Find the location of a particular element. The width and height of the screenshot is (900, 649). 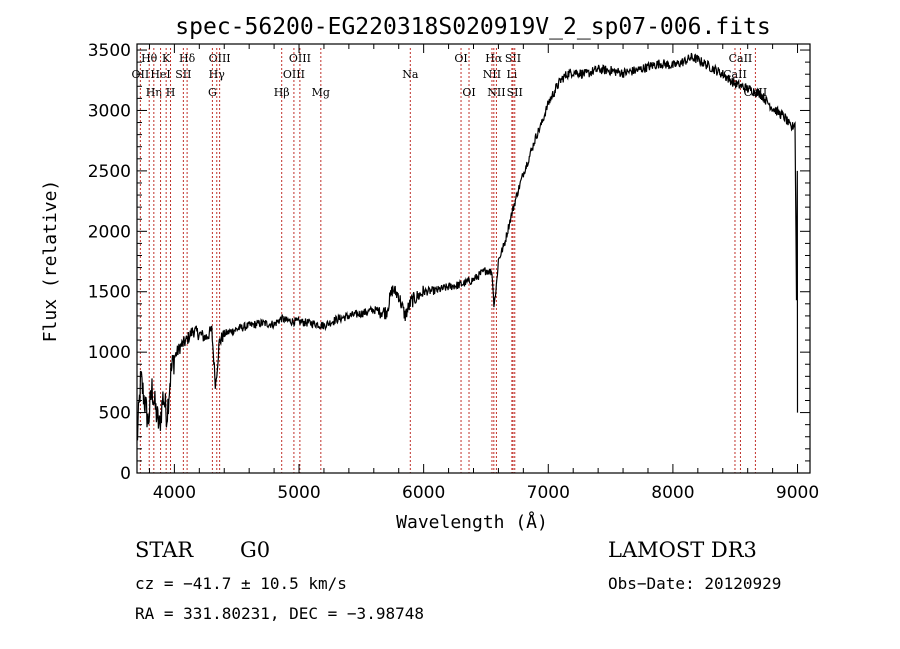

y-tick-label: 1500 is located at coordinates (109, 293).